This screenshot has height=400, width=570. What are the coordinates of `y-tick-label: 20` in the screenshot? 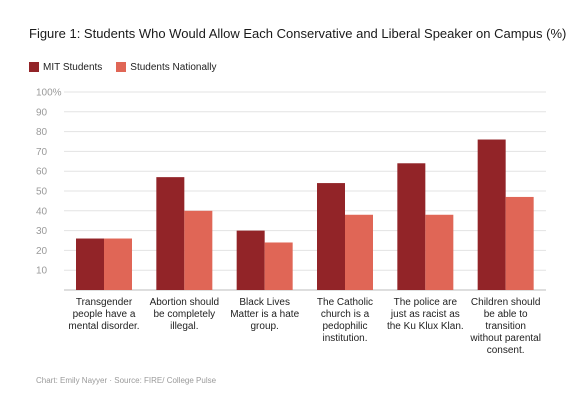 It's located at (42, 251).